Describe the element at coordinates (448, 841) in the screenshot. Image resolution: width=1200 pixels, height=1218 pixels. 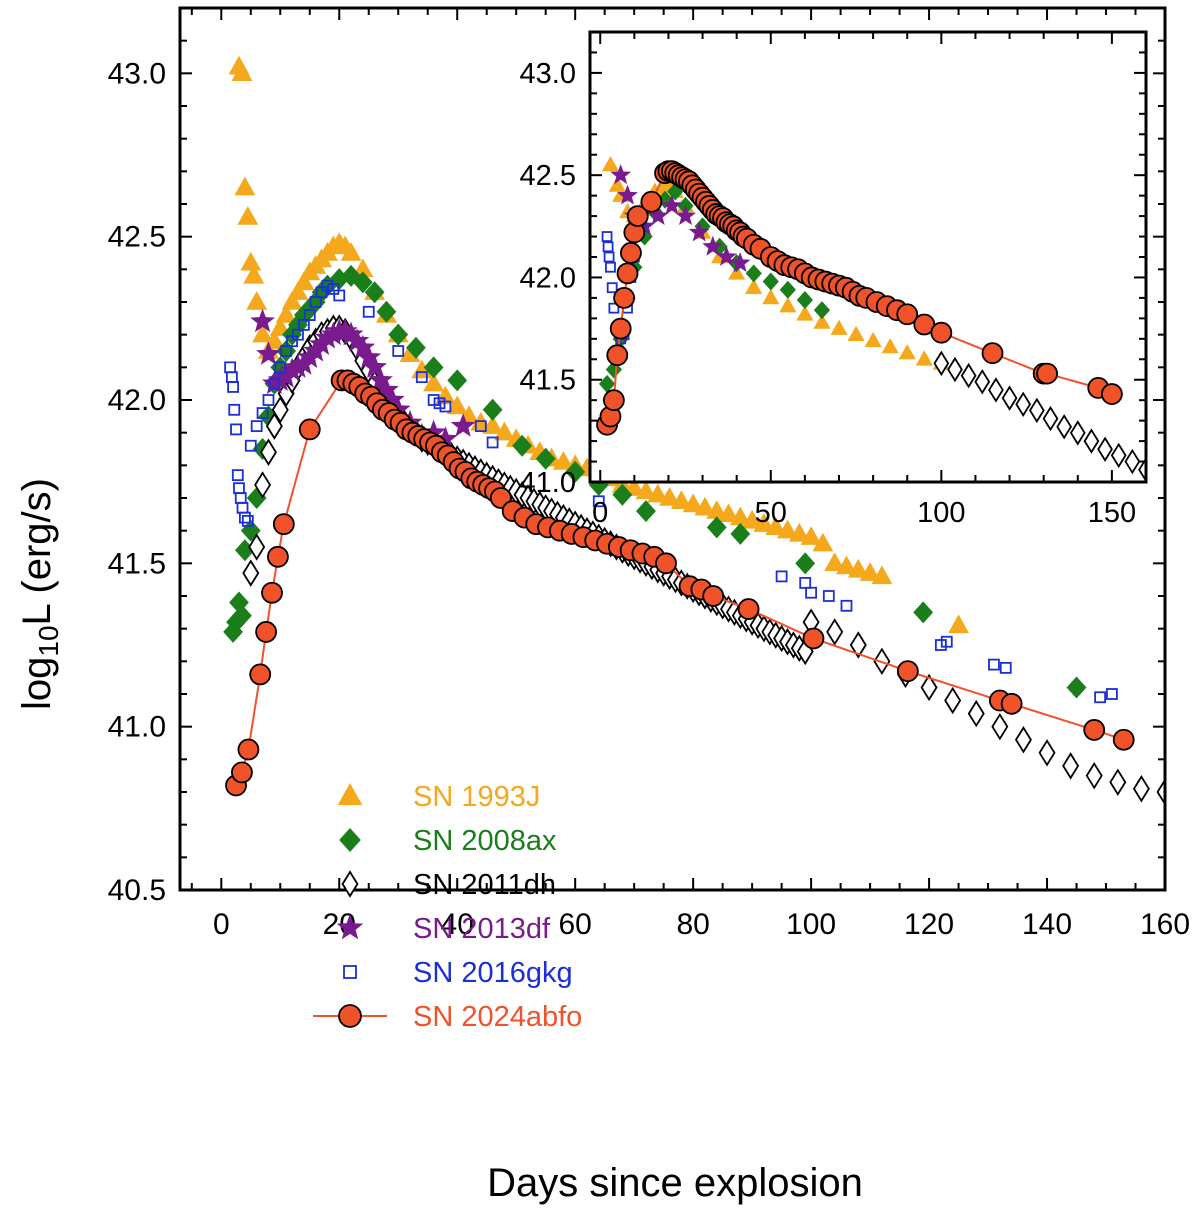
I see `legend-item-sn-2008ax: SN 2008ax` at that location.